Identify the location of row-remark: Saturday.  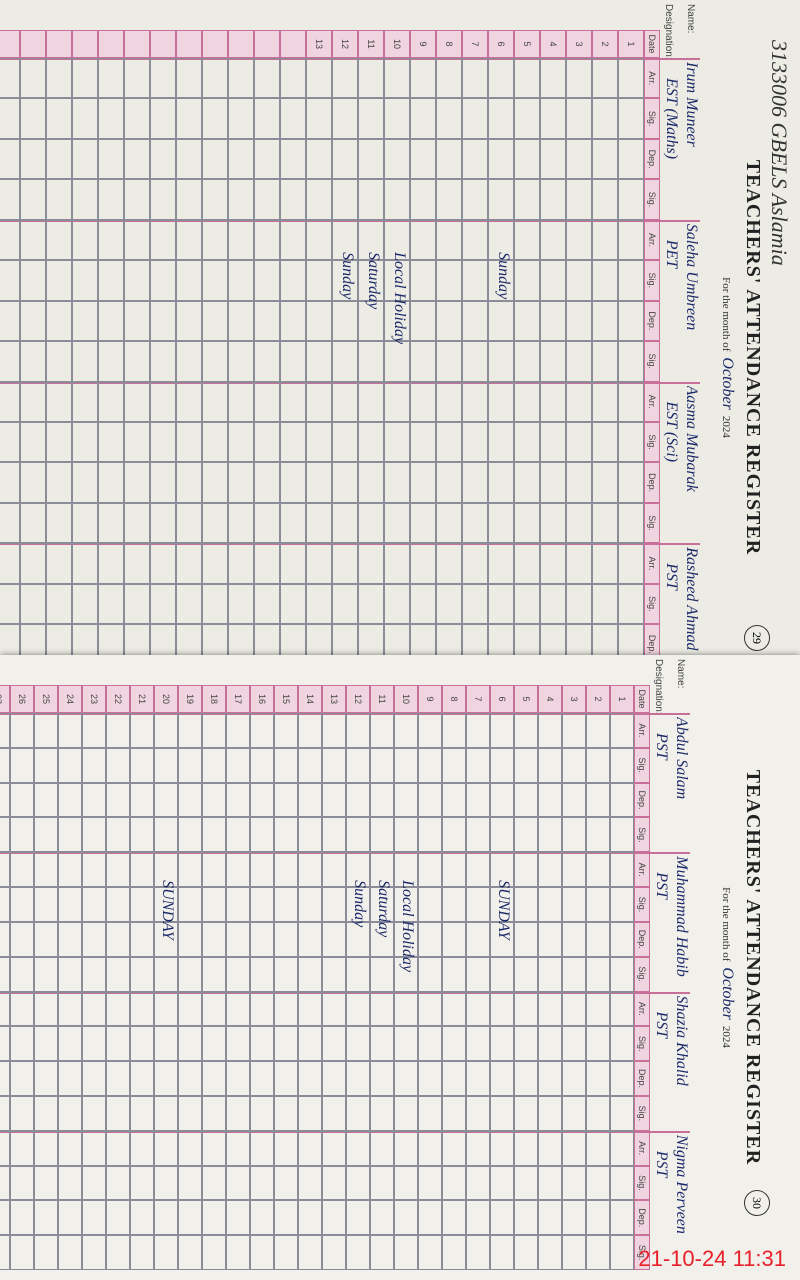
(373, 281).